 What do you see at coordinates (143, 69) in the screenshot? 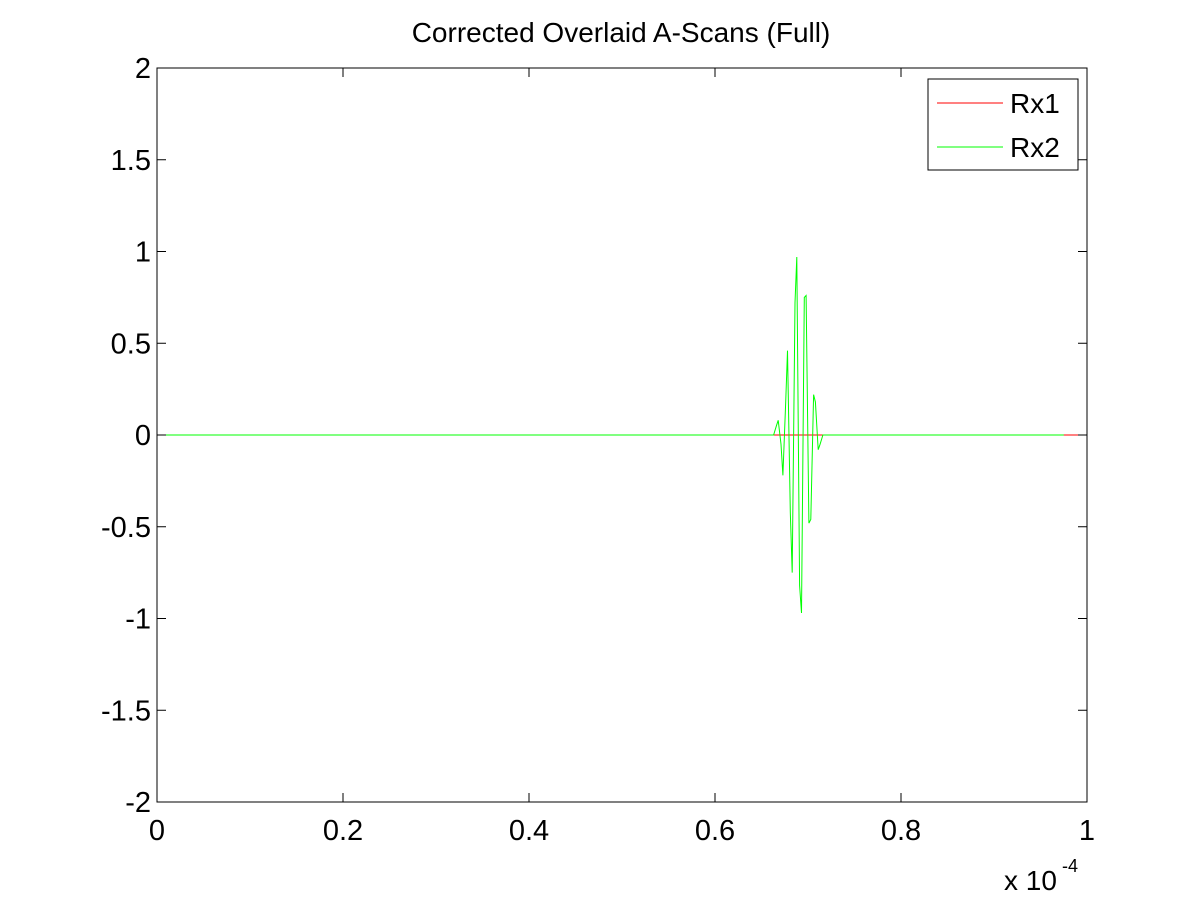
I see `y-tick-label: 2` at bounding box center [143, 69].